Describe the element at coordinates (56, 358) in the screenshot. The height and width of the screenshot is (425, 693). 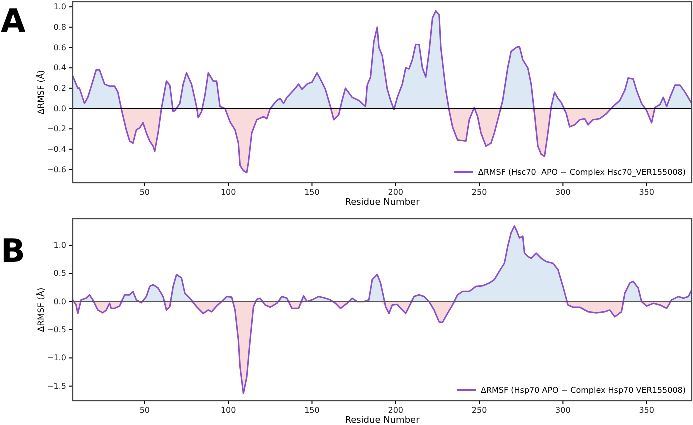
I see `y-tick-label: −1.0` at that location.